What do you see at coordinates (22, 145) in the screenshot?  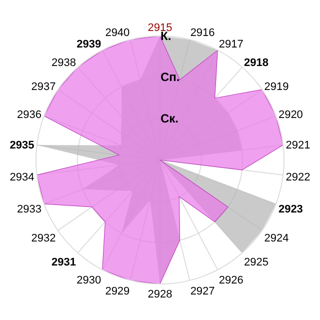 I see `spoke-label: 2935` at bounding box center [22, 145].